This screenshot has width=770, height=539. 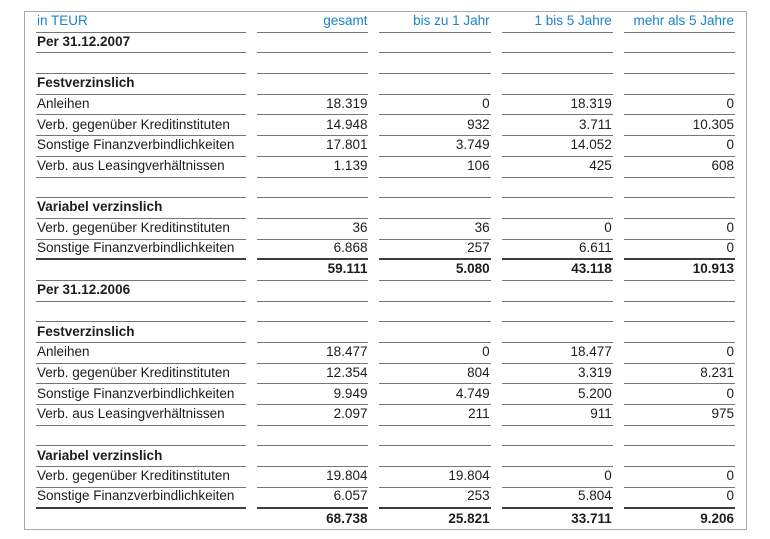 What do you see at coordinates (435, 498) in the screenshot?
I see `value-cell: 253` at bounding box center [435, 498].